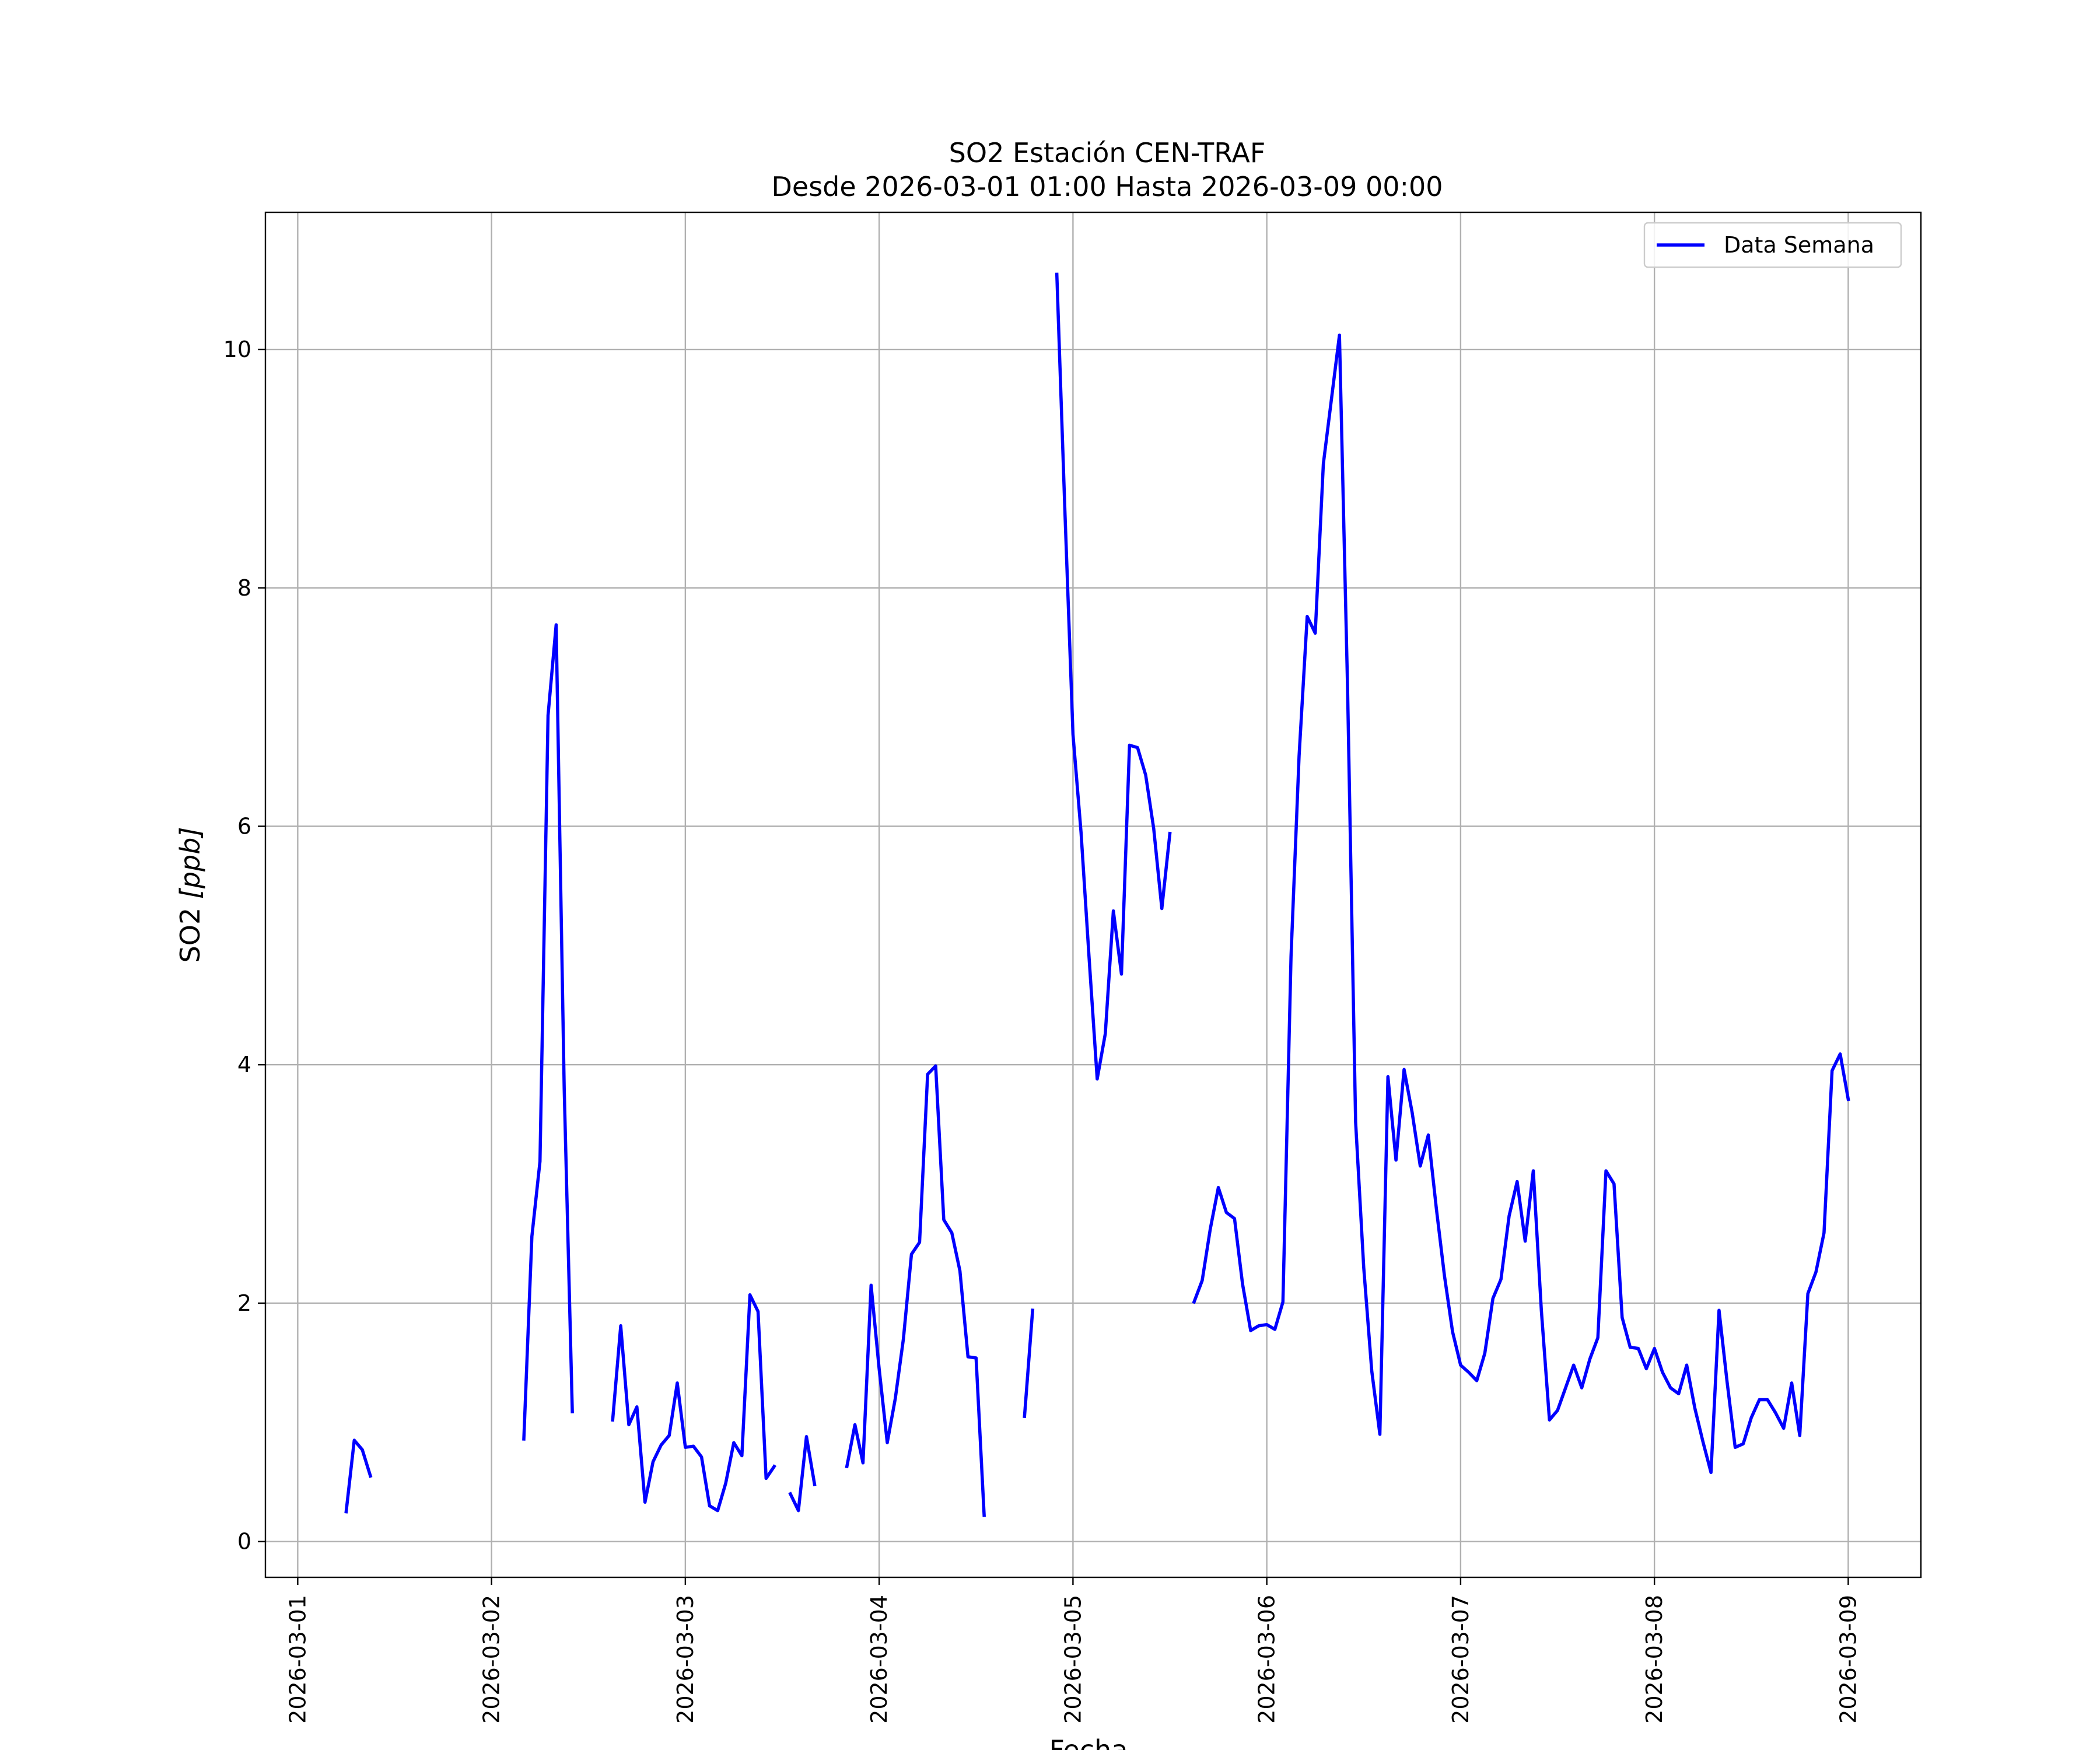 The image size is (2100, 1750). Describe the element at coordinates (1073, 1659) in the screenshot. I see `x-tick-label: 2026-03-05` at that location.